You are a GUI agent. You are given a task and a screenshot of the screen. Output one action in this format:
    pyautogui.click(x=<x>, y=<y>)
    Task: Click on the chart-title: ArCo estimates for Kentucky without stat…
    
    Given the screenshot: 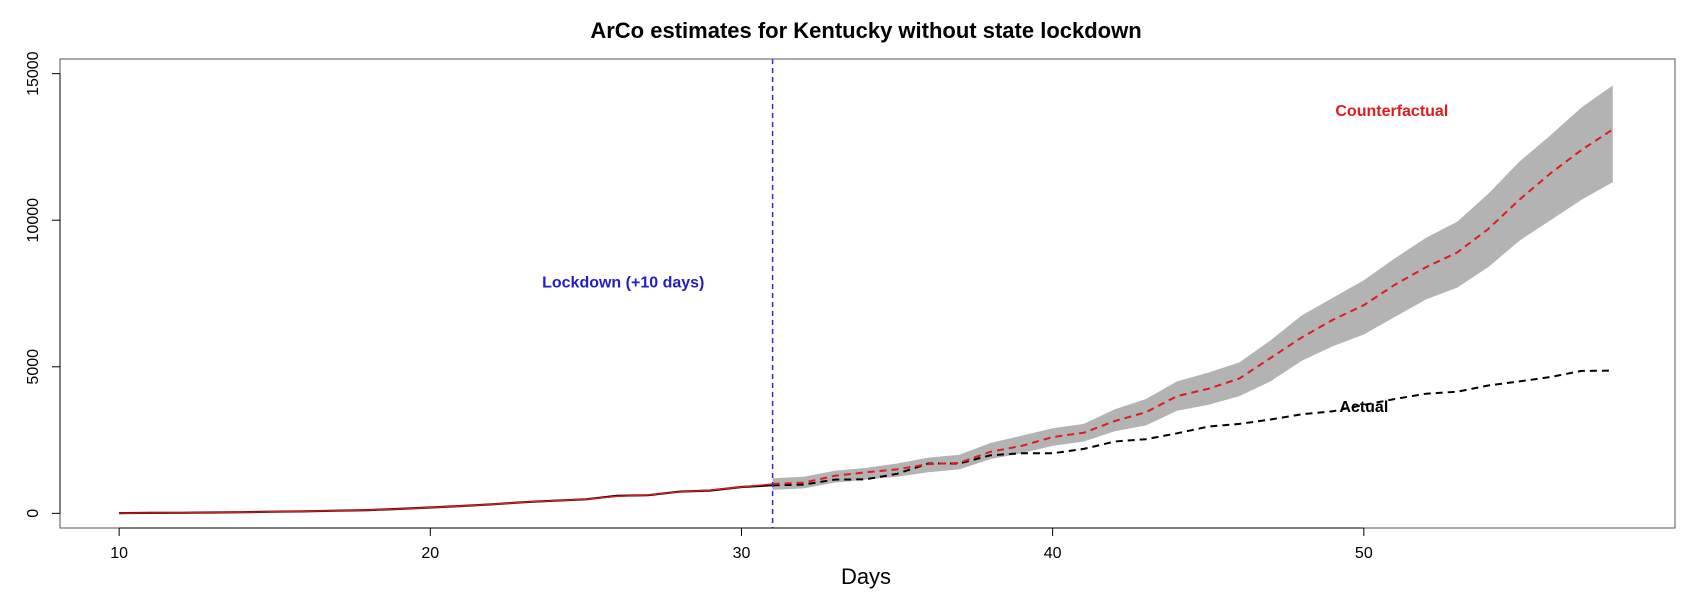 What is the action you would take?
    pyautogui.click(x=865, y=30)
    